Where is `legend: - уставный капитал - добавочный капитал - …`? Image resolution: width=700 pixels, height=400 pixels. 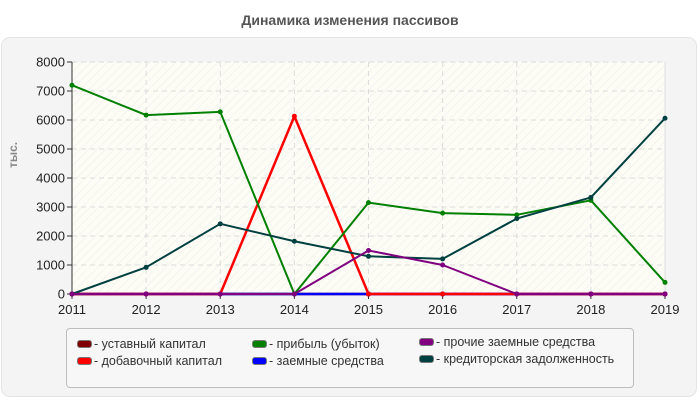 legend: - уставный капитал - добавочный капитал - … is located at coordinates (350, 358).